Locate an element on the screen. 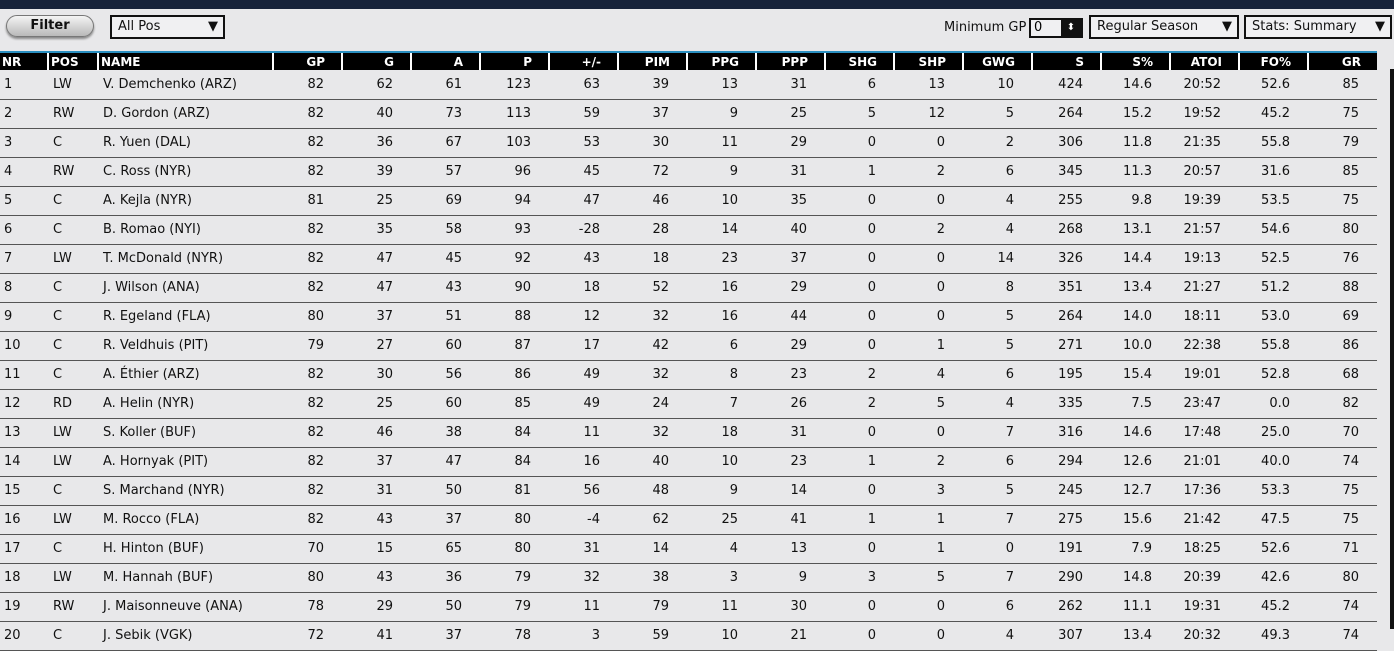  cell-gr: 79 is located at coordinates (1342, 143).